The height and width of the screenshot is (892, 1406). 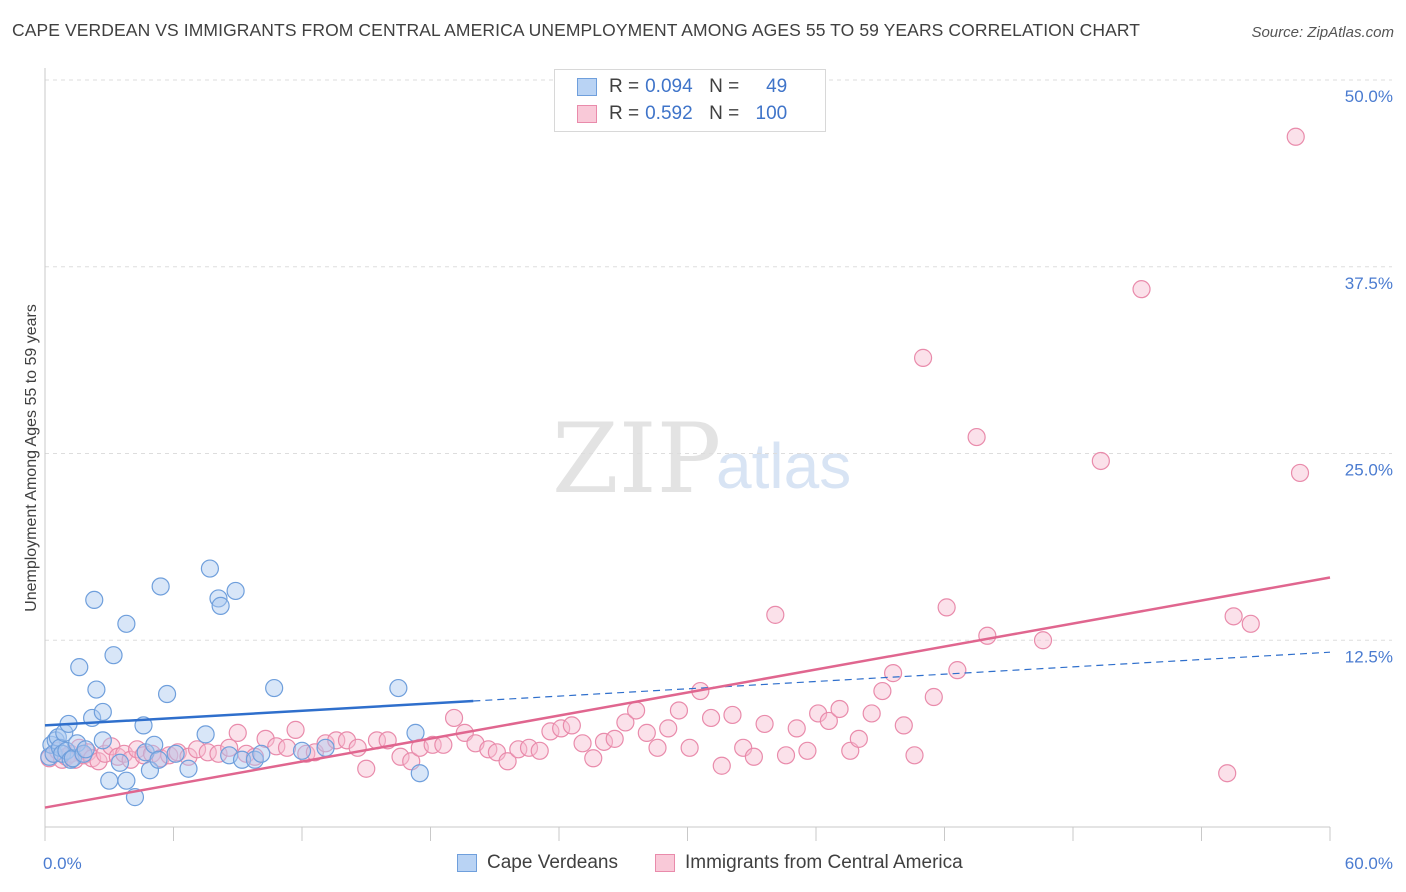 I want to click on legend-r-value: 0.094, so click(x=669, y=86).